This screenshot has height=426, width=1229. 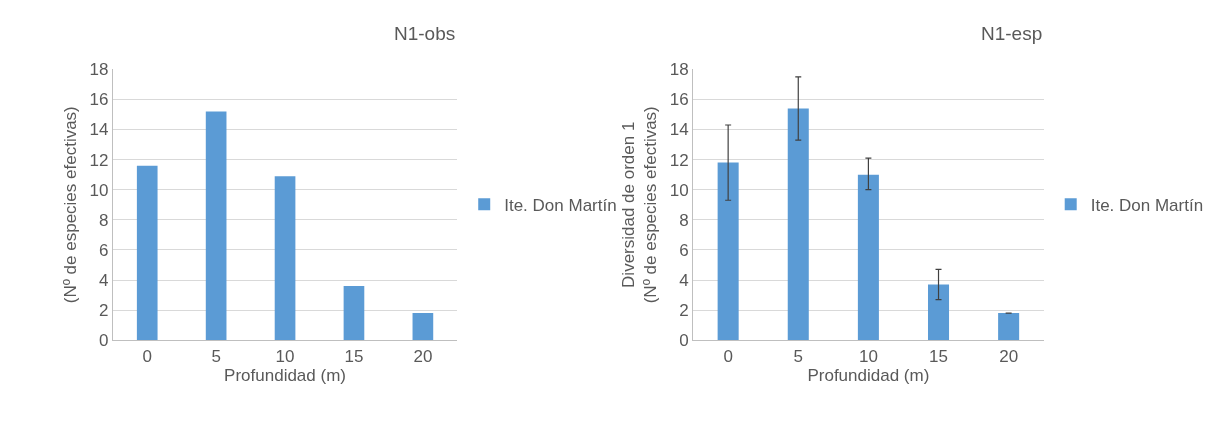 I want to click on y-axis-title: Diversidad de orden 1 (Nº de especies efectivas), so click(x=640, y=205).